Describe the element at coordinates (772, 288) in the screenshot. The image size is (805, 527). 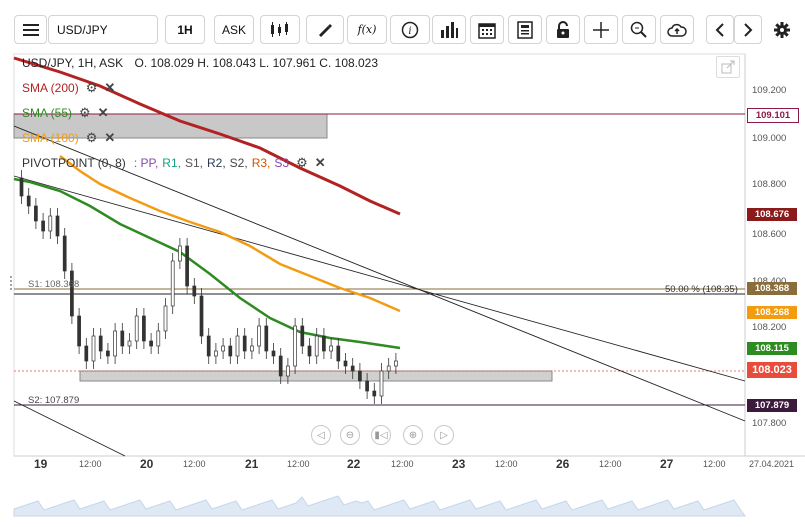
I see `price-label-108368: 108.368` at that location.